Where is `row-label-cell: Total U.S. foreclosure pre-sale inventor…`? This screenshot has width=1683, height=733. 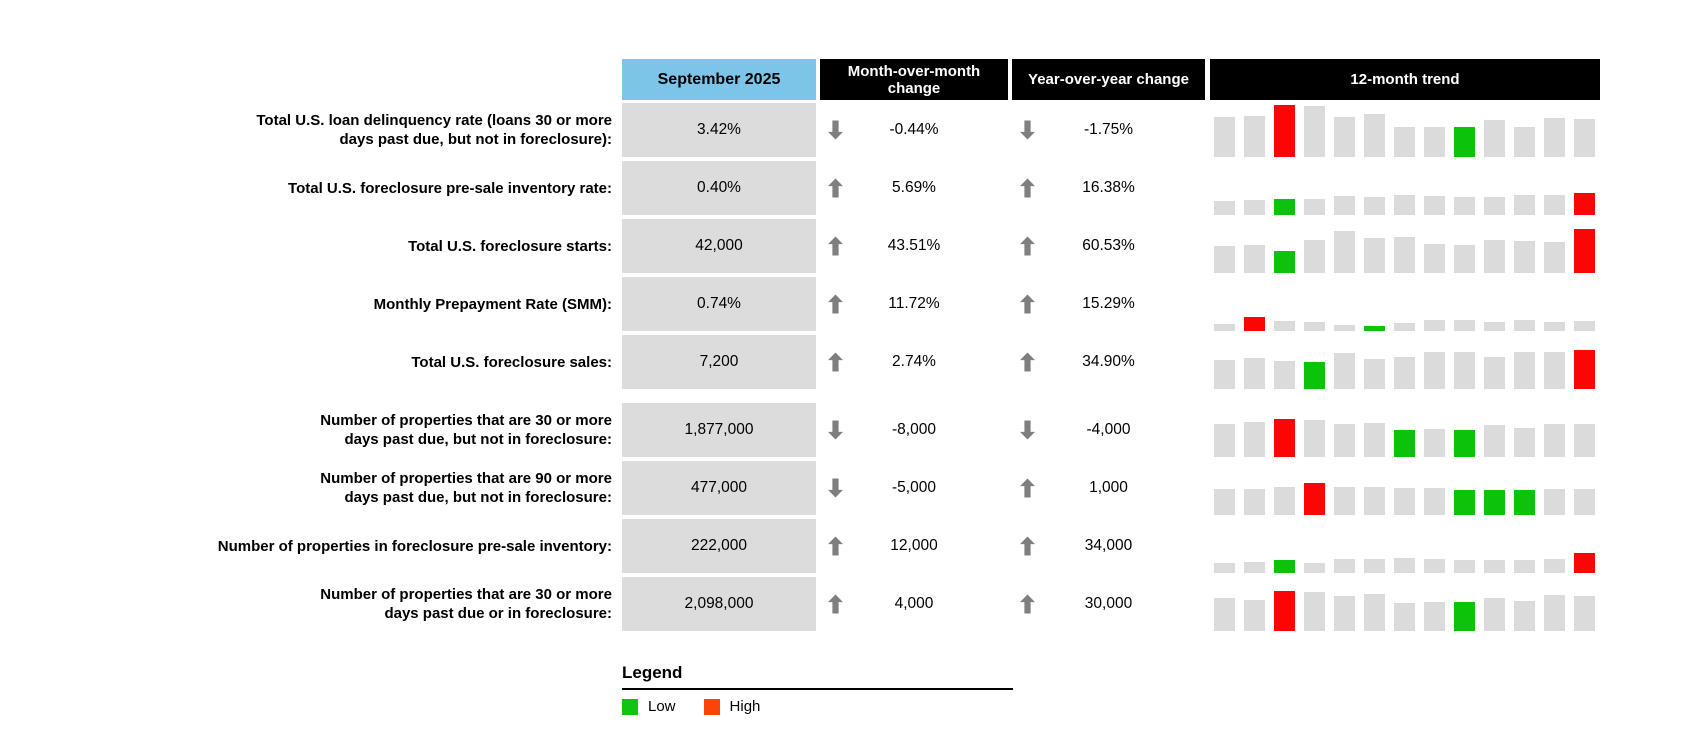 row-label-cell: Total U.S. foreclosure pre-sale inventor… is located at coordinates (359, 188).